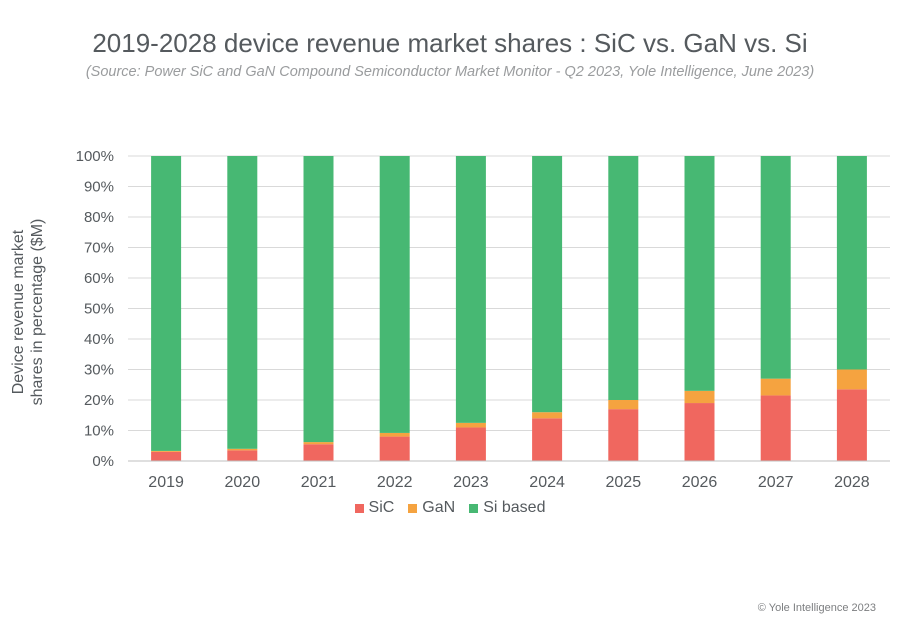 The height and width of the screenshot is (630, 900). What do you see at coordinates (851, 425) in the screenshot?
I see `bar-sic-2028` at bounding box center [851, 425].